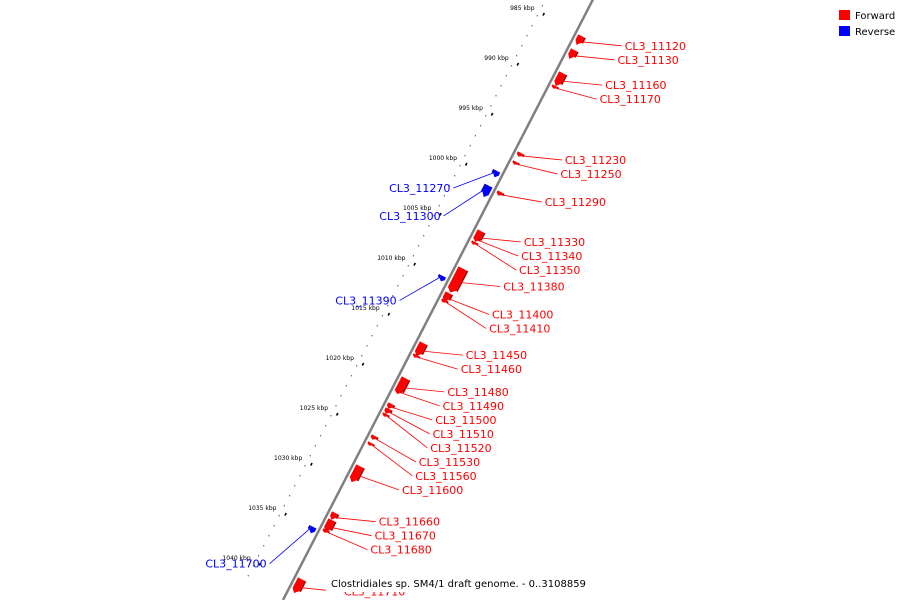  Describe the element at coordinates (449, 462) in the screenshot. I see `gene-label: CL3_11530` at that location.